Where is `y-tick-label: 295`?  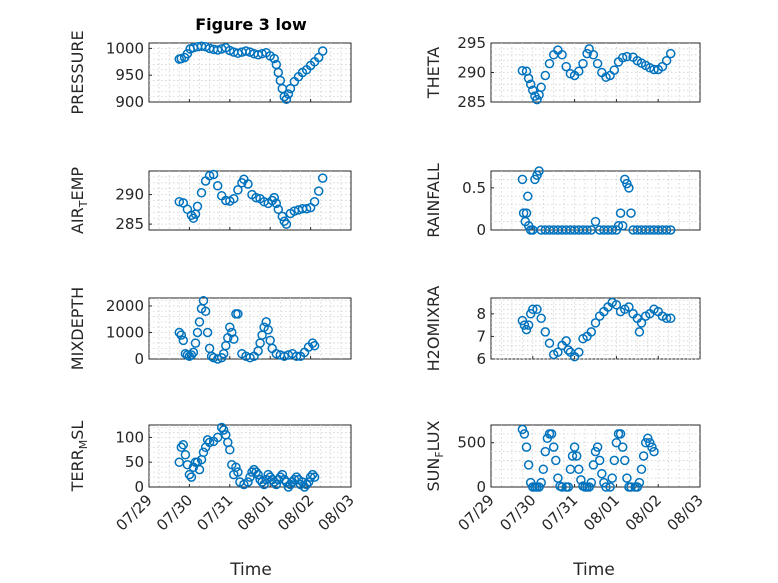
y-tick-label: 295 is located at coordinates (471, 43).